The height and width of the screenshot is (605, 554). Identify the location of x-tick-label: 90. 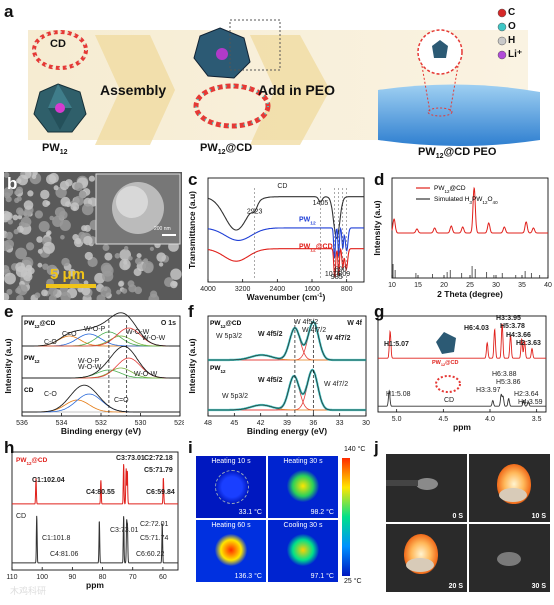
(72, 577).